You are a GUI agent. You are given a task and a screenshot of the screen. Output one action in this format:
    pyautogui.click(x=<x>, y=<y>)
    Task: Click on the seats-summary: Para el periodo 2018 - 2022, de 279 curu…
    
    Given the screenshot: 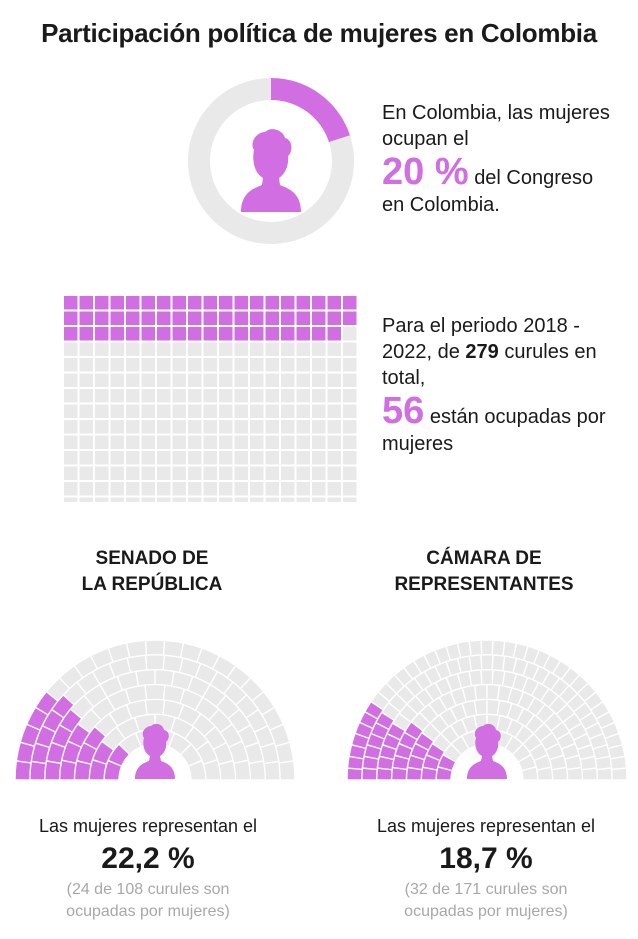 What is the action you would take?
    pyautogui.click(x=502, y=385)
    